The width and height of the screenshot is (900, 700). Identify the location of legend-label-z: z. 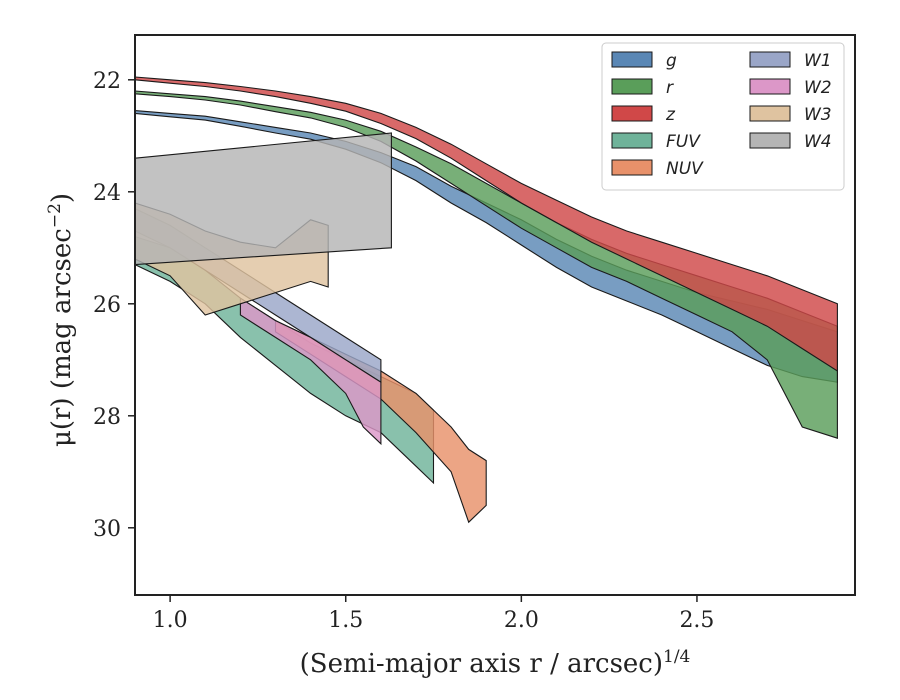
(670, 115).